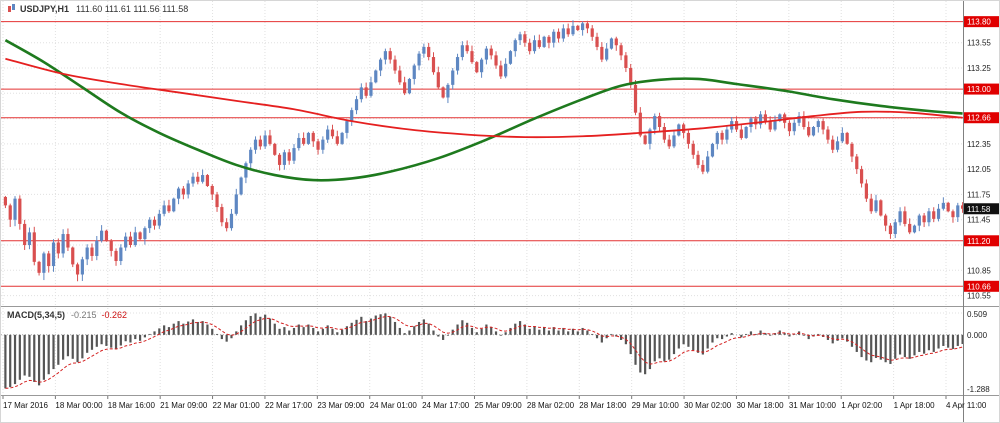  I want to click on time-axis-label: 30 Mar 02:00, so click(708, 405).